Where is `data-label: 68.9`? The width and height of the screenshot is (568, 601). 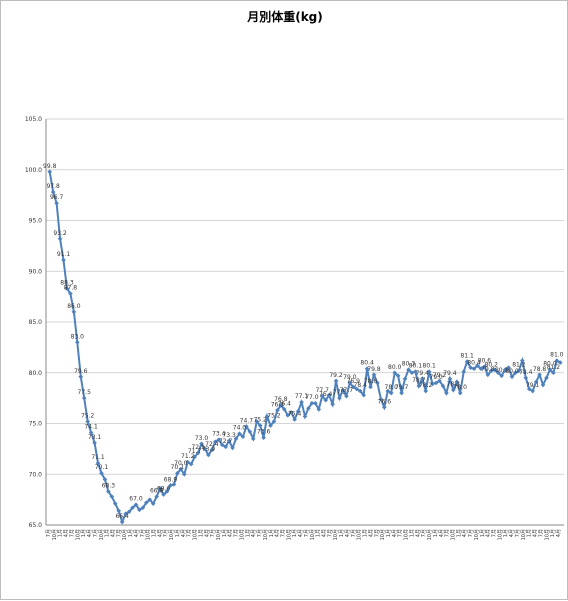 data-label: 68.9 is located at coordinates (171, 479).